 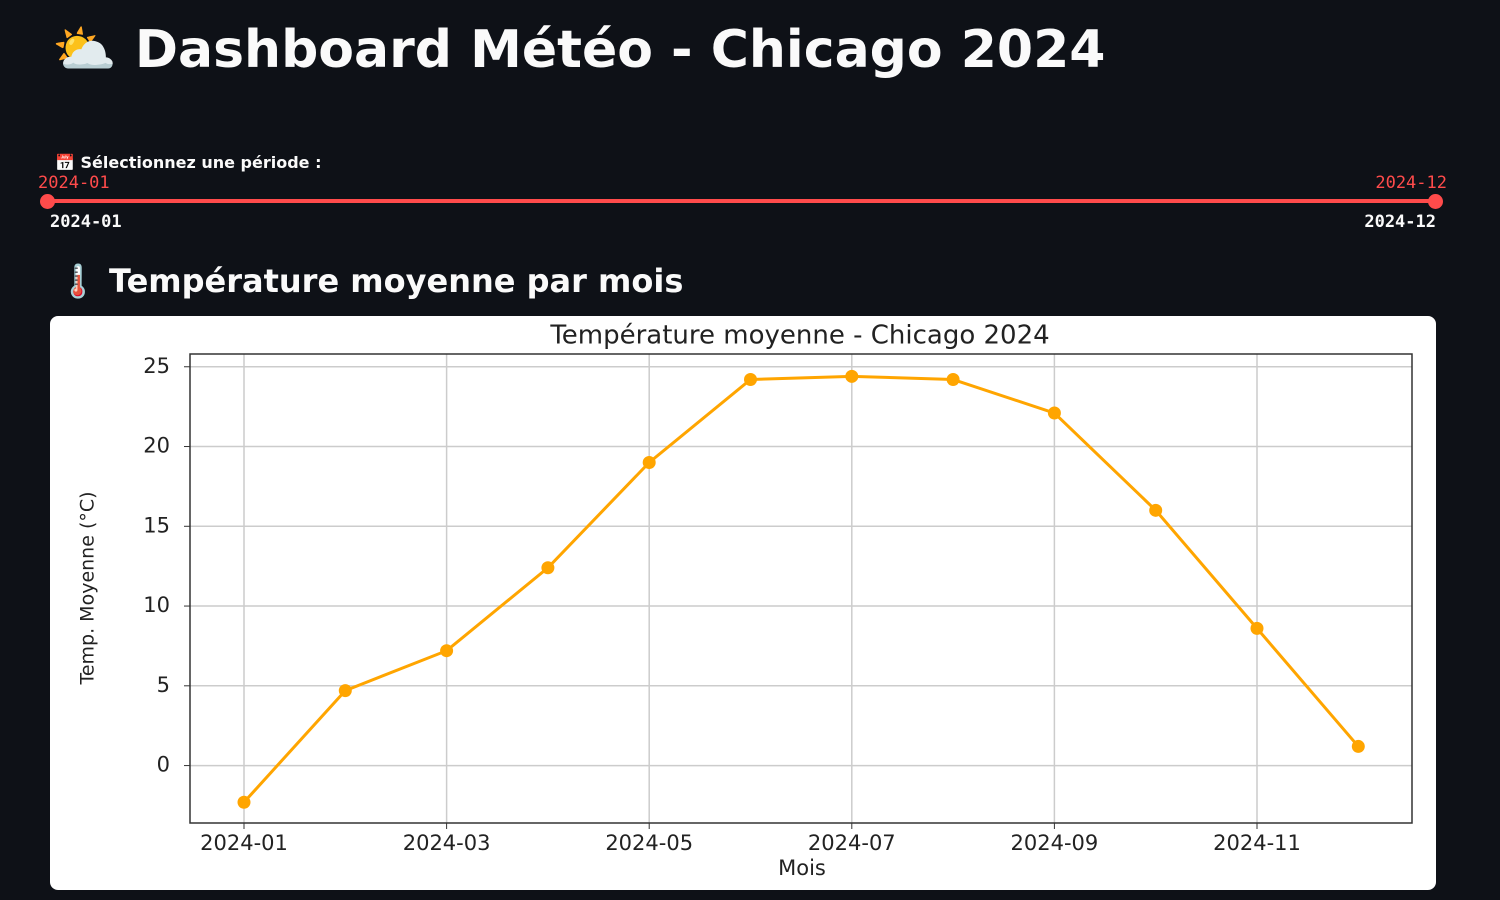 What do you see at coordinates (188, 162) in the screenshot?
I see `slider-label: 📅 Sélectionnez une période :` at bounding box center [188, 162].